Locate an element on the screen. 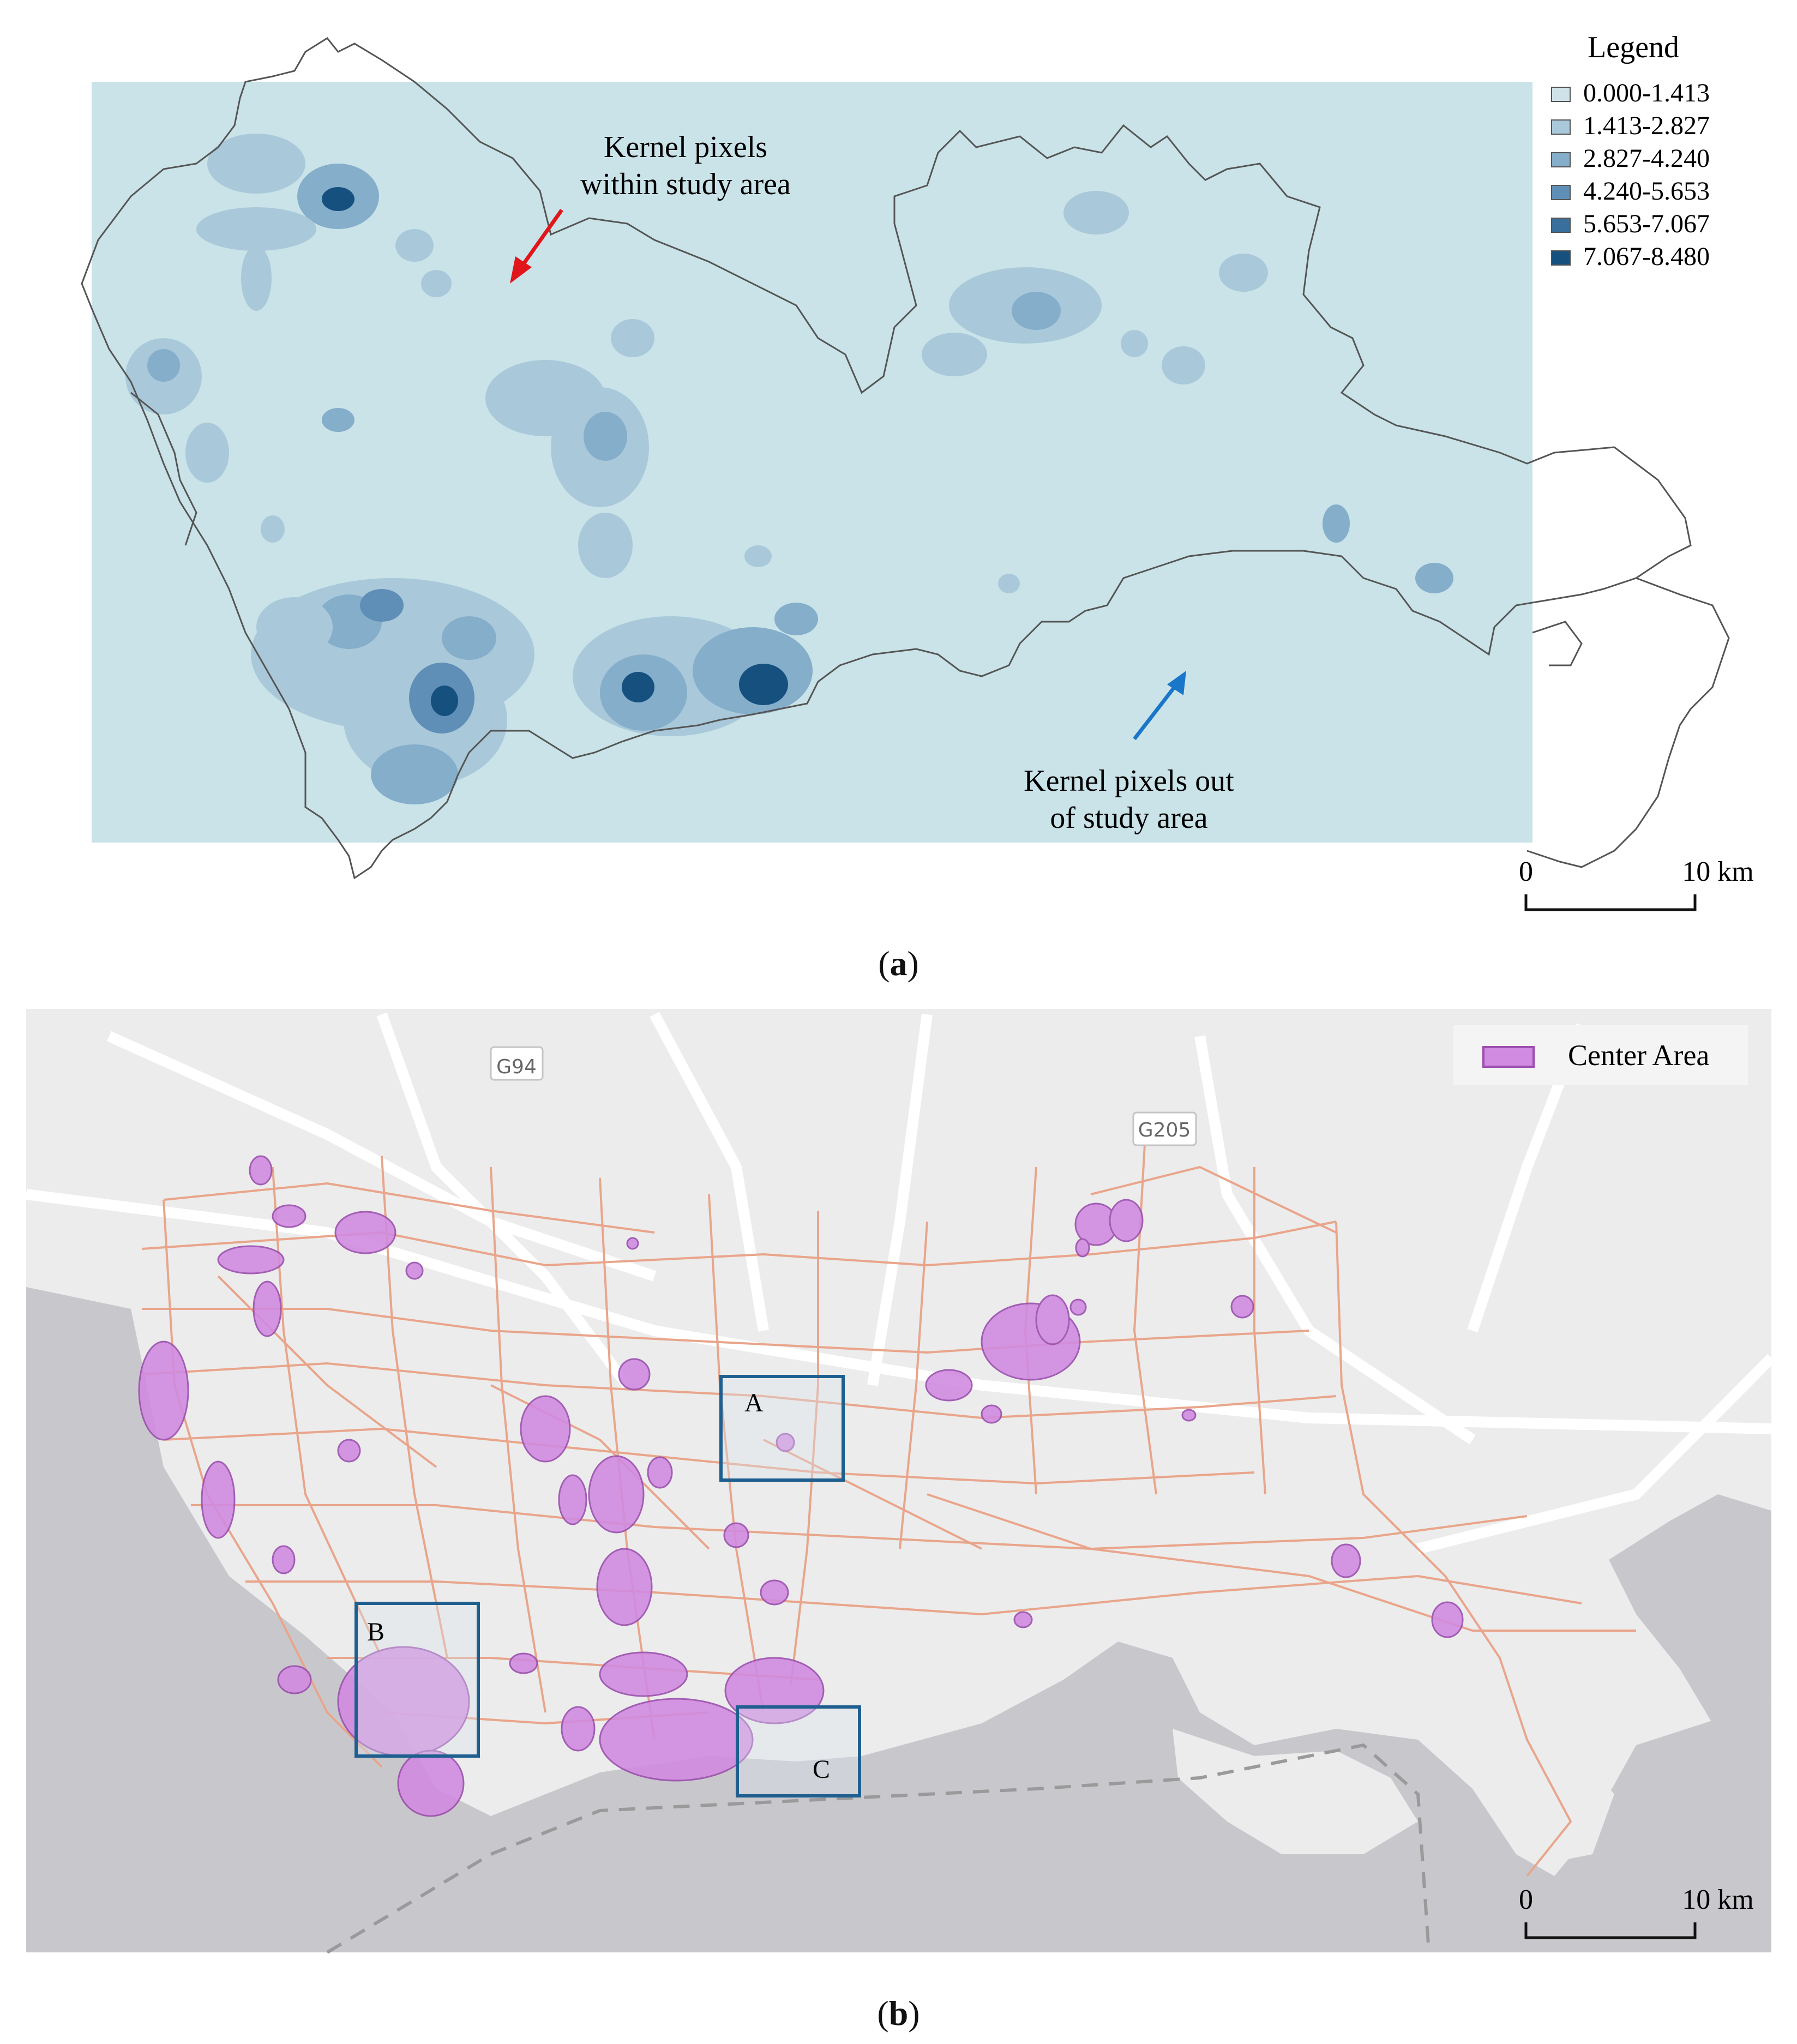  maritime-boundary is located at coordinates (879, 1848).